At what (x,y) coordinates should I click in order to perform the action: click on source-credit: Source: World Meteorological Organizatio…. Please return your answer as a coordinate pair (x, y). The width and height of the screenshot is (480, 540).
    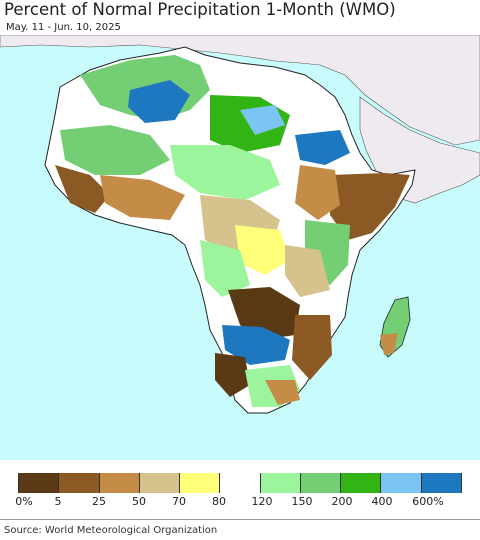
    Looking at the image, I should click on (111, 530).